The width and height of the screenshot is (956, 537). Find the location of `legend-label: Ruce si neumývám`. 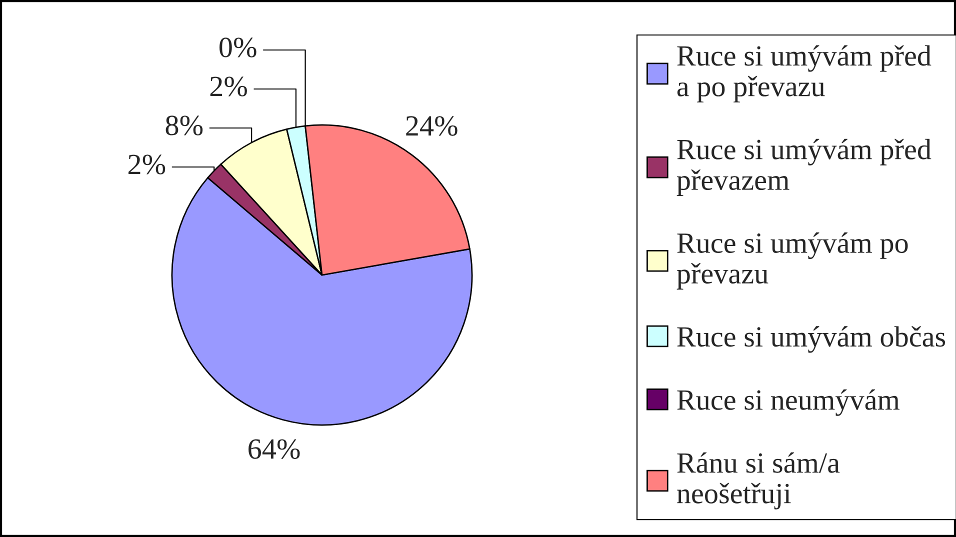

legend-label: Ruce si neumývám is located at coordinates (788, 402).